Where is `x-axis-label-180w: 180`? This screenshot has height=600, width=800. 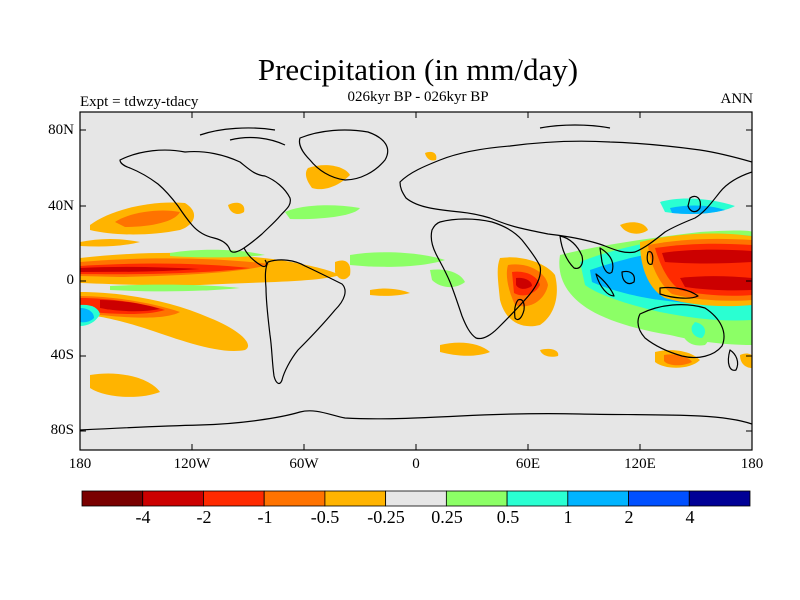 x-axis-label-180w: 180 is located at coordinates (80, 464).